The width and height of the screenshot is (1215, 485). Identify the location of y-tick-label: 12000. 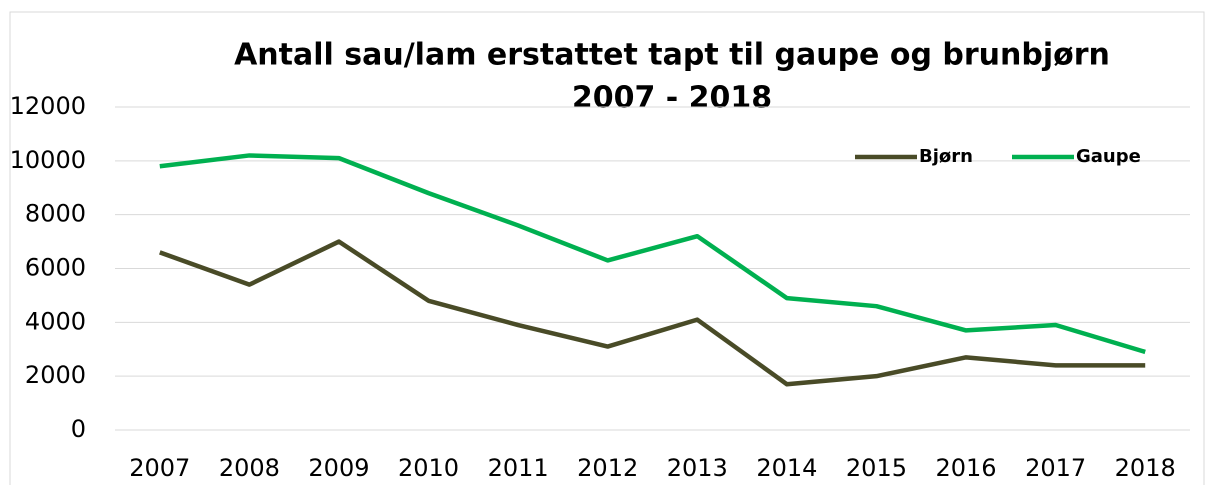
(48, 106).